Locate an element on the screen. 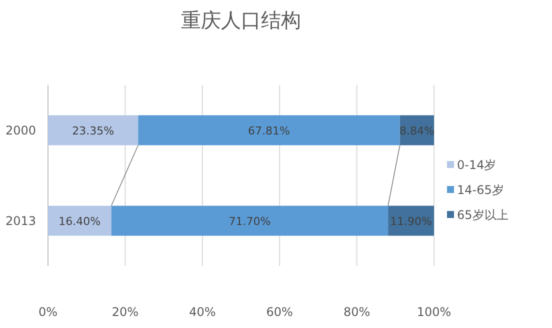 The width and height of the screenshot is (552, 328). y-tick-label: 2000 is located at coordinates (20, 130).